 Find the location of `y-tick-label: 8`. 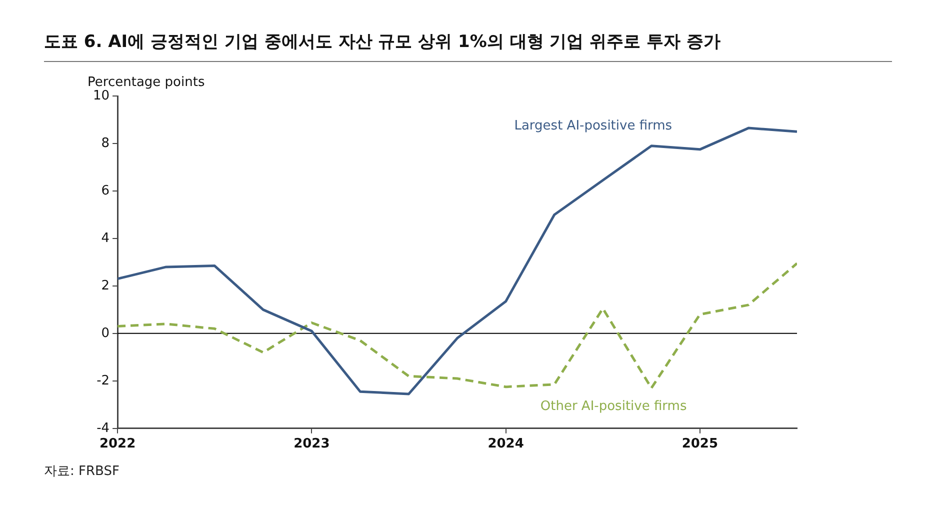

y-tick-label: 8 is located at coordinates (105, 143).